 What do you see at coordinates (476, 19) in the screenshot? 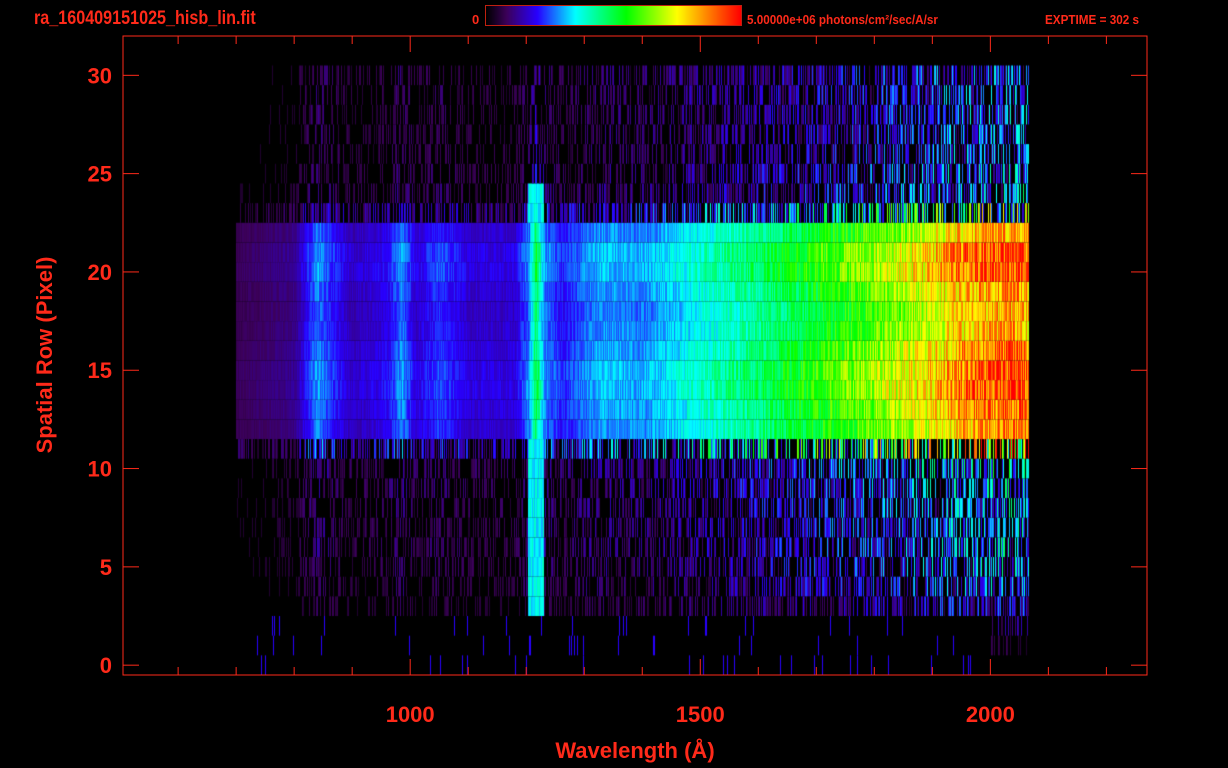
I see `colorbar-min-label: 0` at bounding box center [476, 19].